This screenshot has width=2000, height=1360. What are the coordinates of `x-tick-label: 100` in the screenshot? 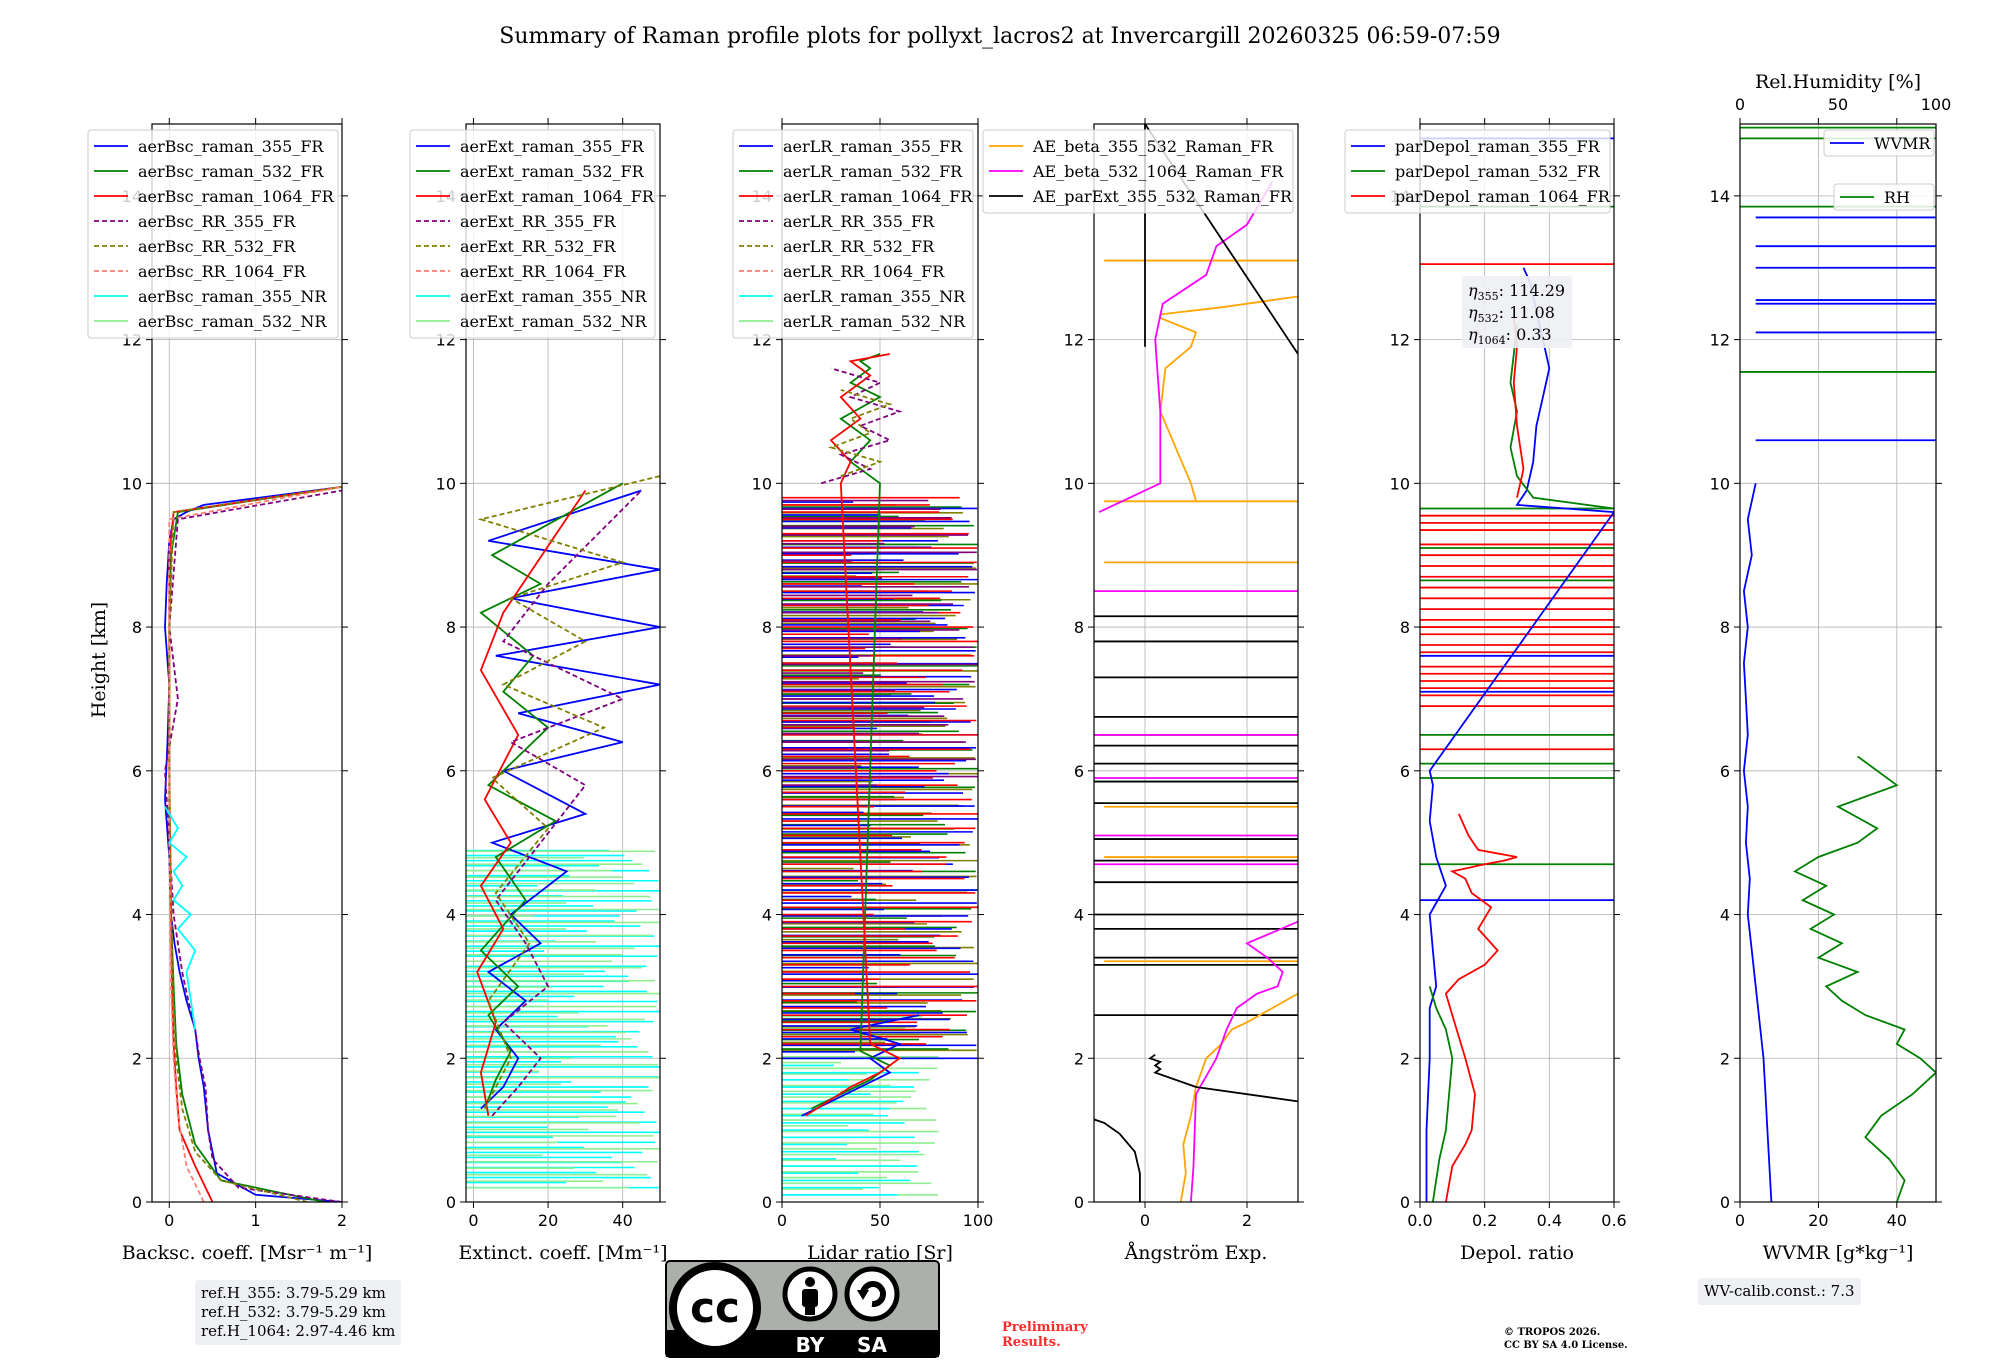 It's located at (978, 1220).